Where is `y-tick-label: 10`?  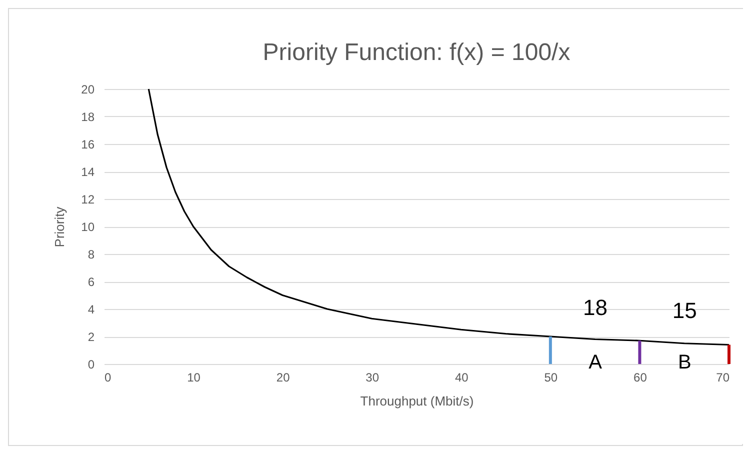
y-tick-label: 10 is located at coordinates (88, 227).